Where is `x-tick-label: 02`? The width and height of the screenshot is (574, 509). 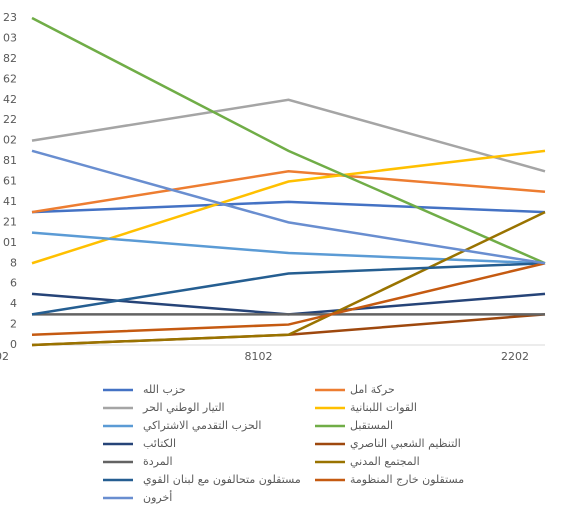
x-tick-label: 02 is located at coordinates (4, 356).